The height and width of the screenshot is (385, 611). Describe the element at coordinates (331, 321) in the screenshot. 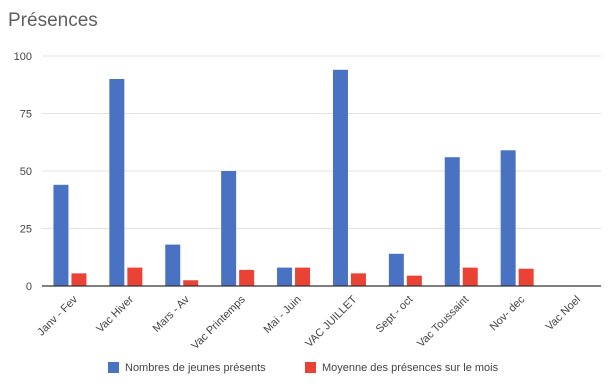

I see `x-category-label: VAC JUILLET` at that location.